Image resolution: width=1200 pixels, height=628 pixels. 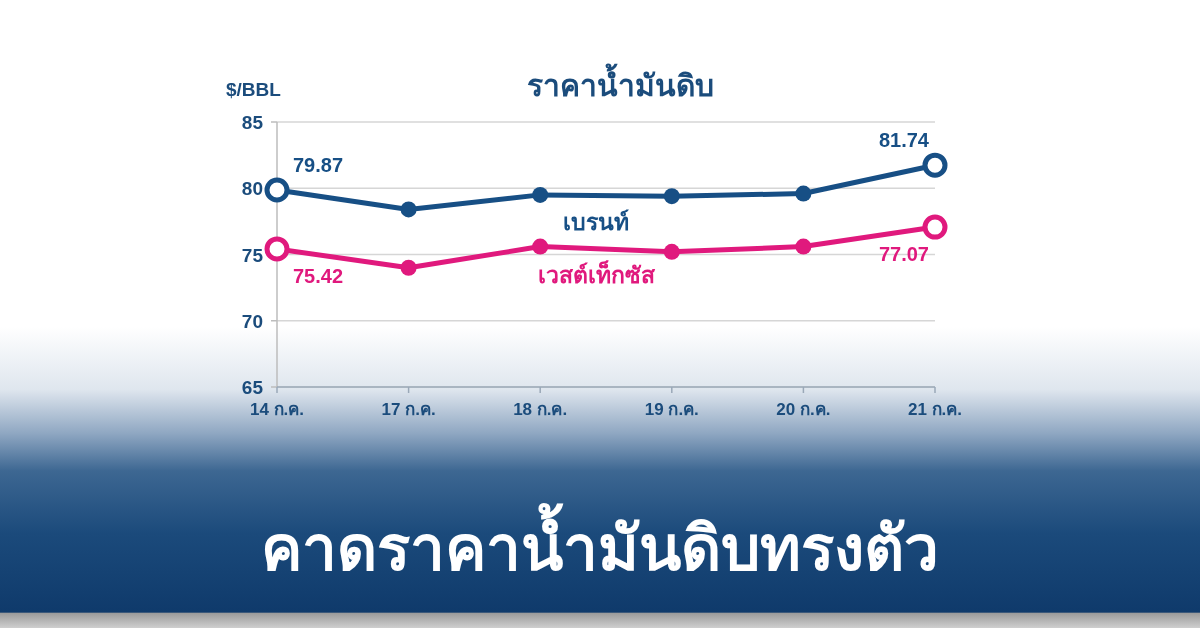 I want to click on x-tick-label: 17 ก.ค., so click(x=408, y=409).